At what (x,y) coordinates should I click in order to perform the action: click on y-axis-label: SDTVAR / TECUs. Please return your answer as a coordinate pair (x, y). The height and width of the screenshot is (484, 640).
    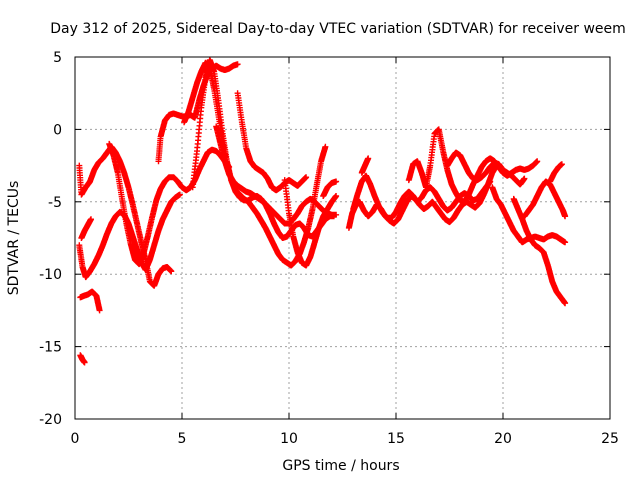
    Looking at the image, I should click on (14, 238).